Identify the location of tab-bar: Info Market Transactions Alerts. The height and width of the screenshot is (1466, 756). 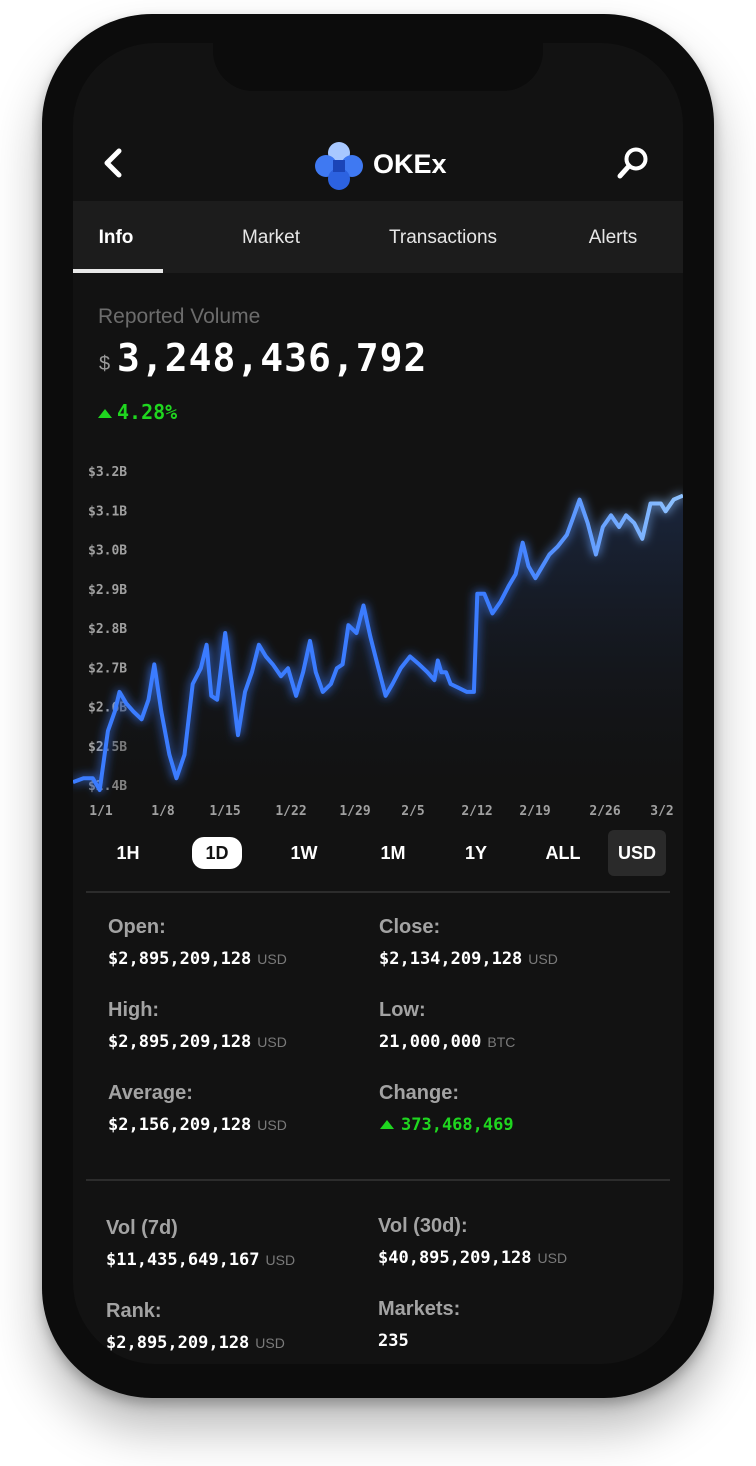
(378, 237).